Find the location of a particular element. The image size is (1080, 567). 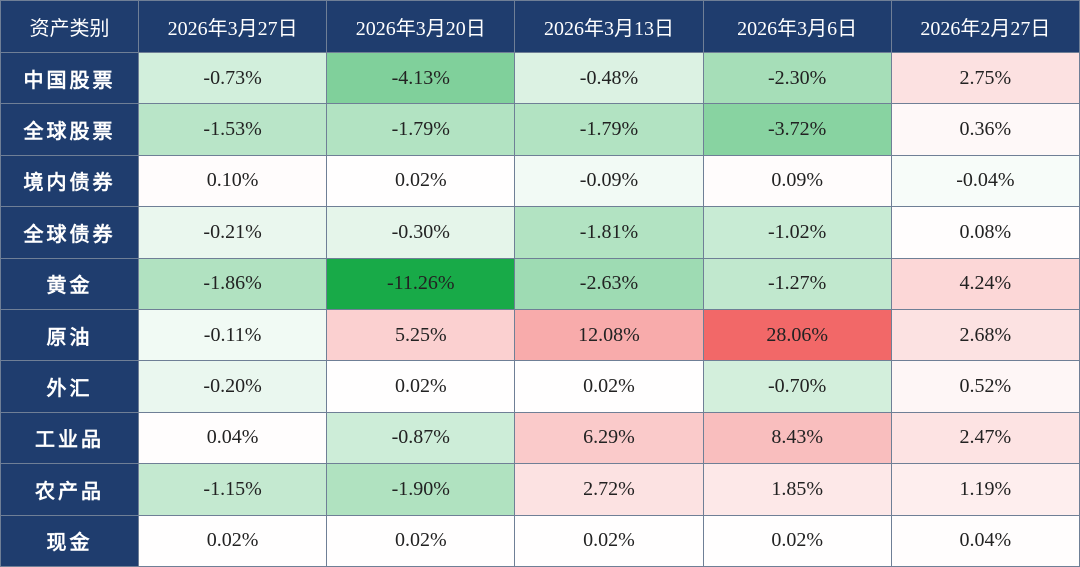

value-cell: -1.27% is located at coordinates (797, 283).